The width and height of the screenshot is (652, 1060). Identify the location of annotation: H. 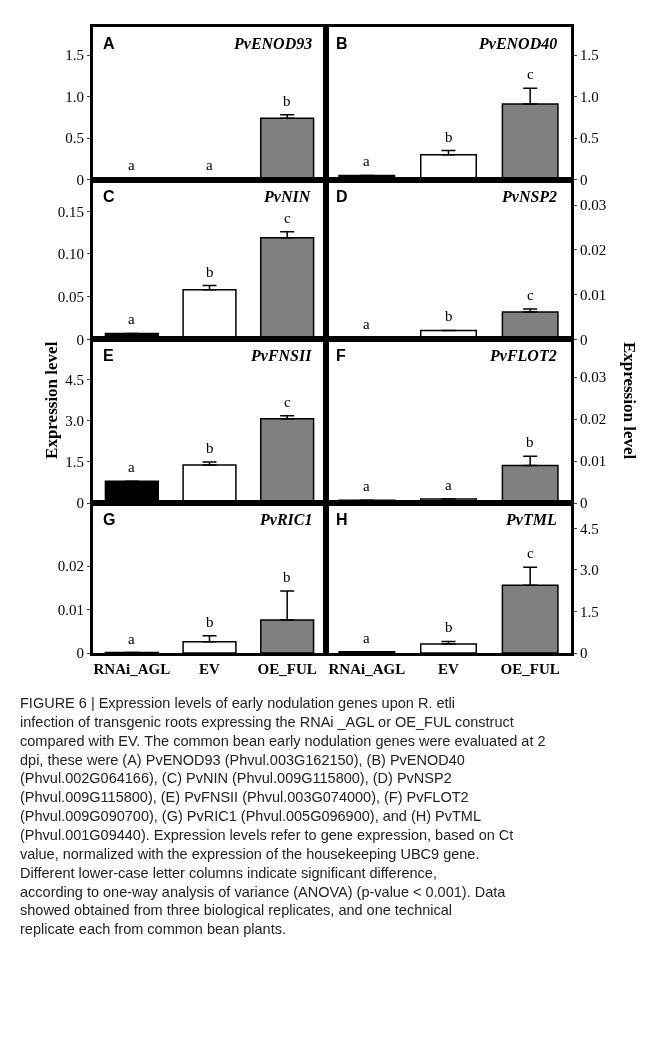
(342, 519).